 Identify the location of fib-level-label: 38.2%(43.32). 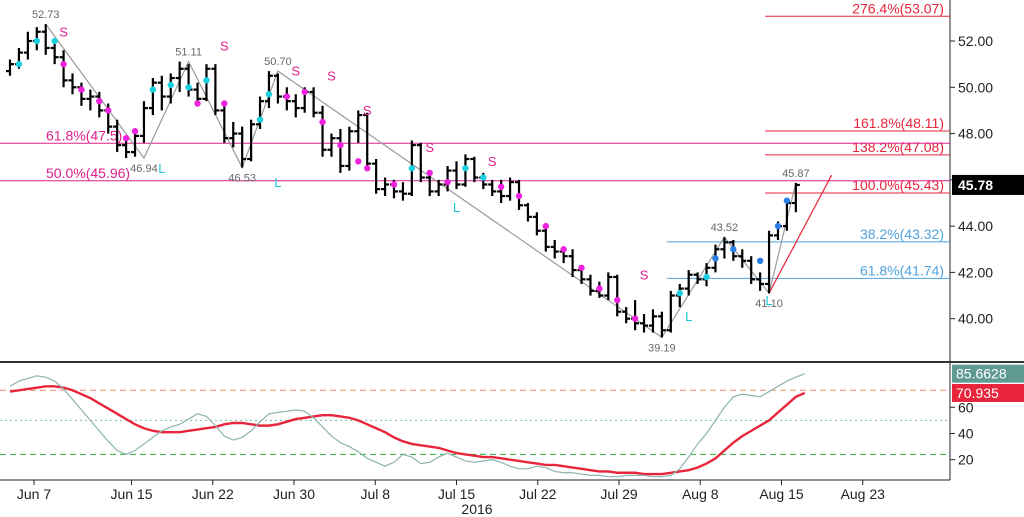
(902, 234).